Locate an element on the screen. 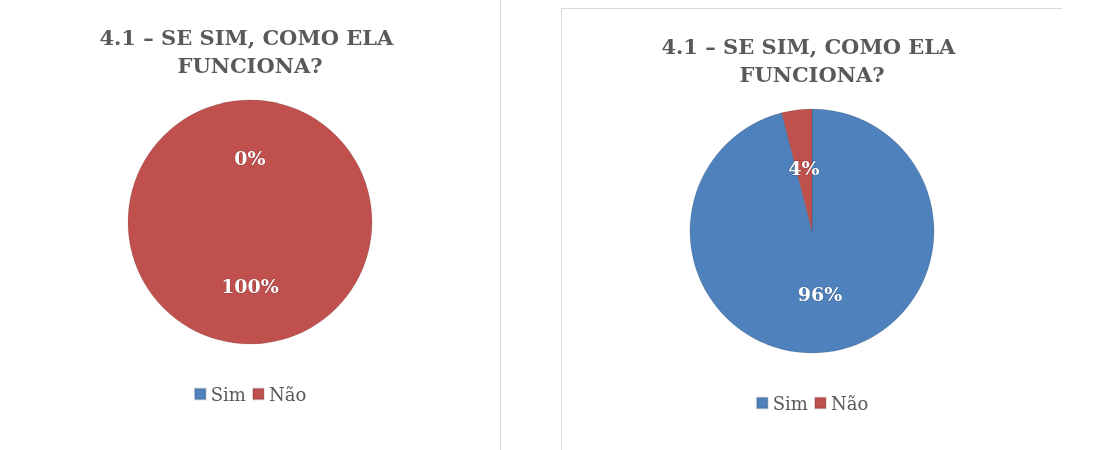 This screenshot has width=1095, height=450. data-label: 100% is located at coordinates (250, 286).